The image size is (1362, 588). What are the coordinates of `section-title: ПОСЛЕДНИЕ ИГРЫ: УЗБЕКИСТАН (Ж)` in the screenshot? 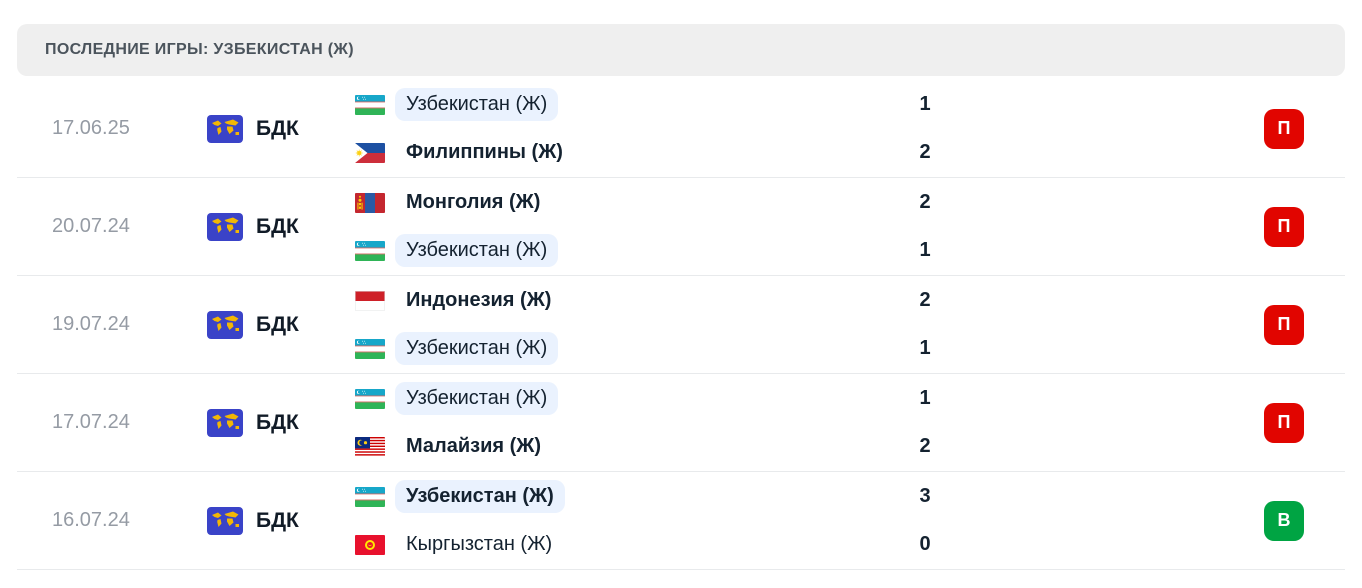 It's located at (199, 49).